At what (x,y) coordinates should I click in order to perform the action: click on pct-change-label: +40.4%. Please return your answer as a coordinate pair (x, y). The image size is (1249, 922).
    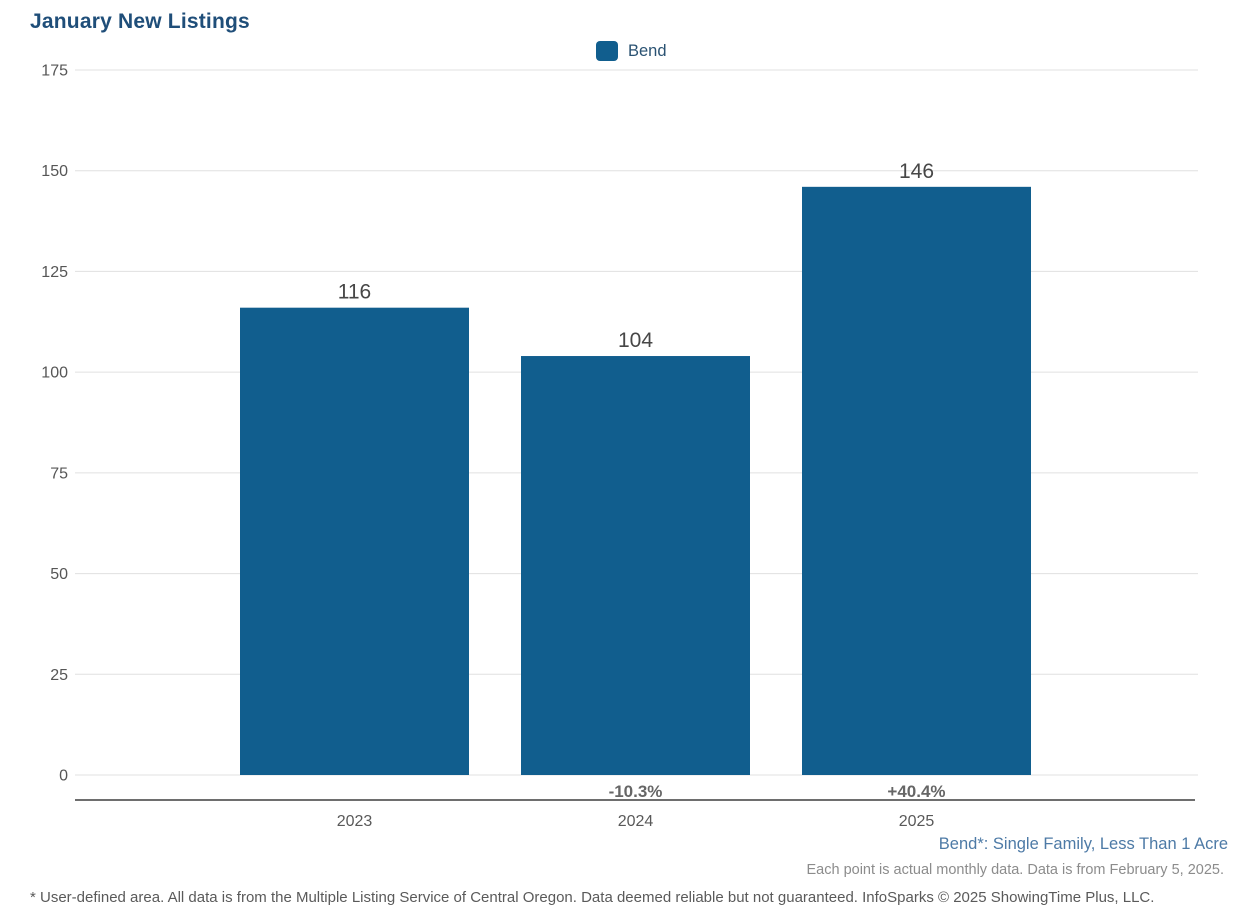
    Looking at the image, I should click on (916, 791).